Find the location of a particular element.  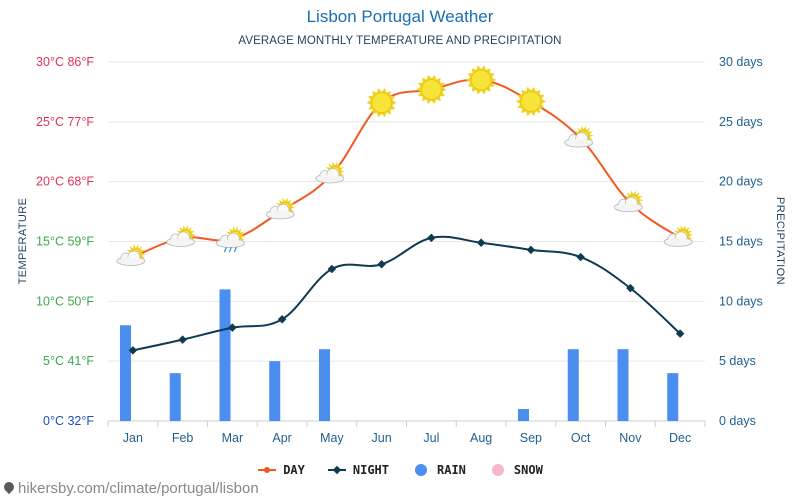

x-tick-label: Aug is located at coordinates (481, 438).